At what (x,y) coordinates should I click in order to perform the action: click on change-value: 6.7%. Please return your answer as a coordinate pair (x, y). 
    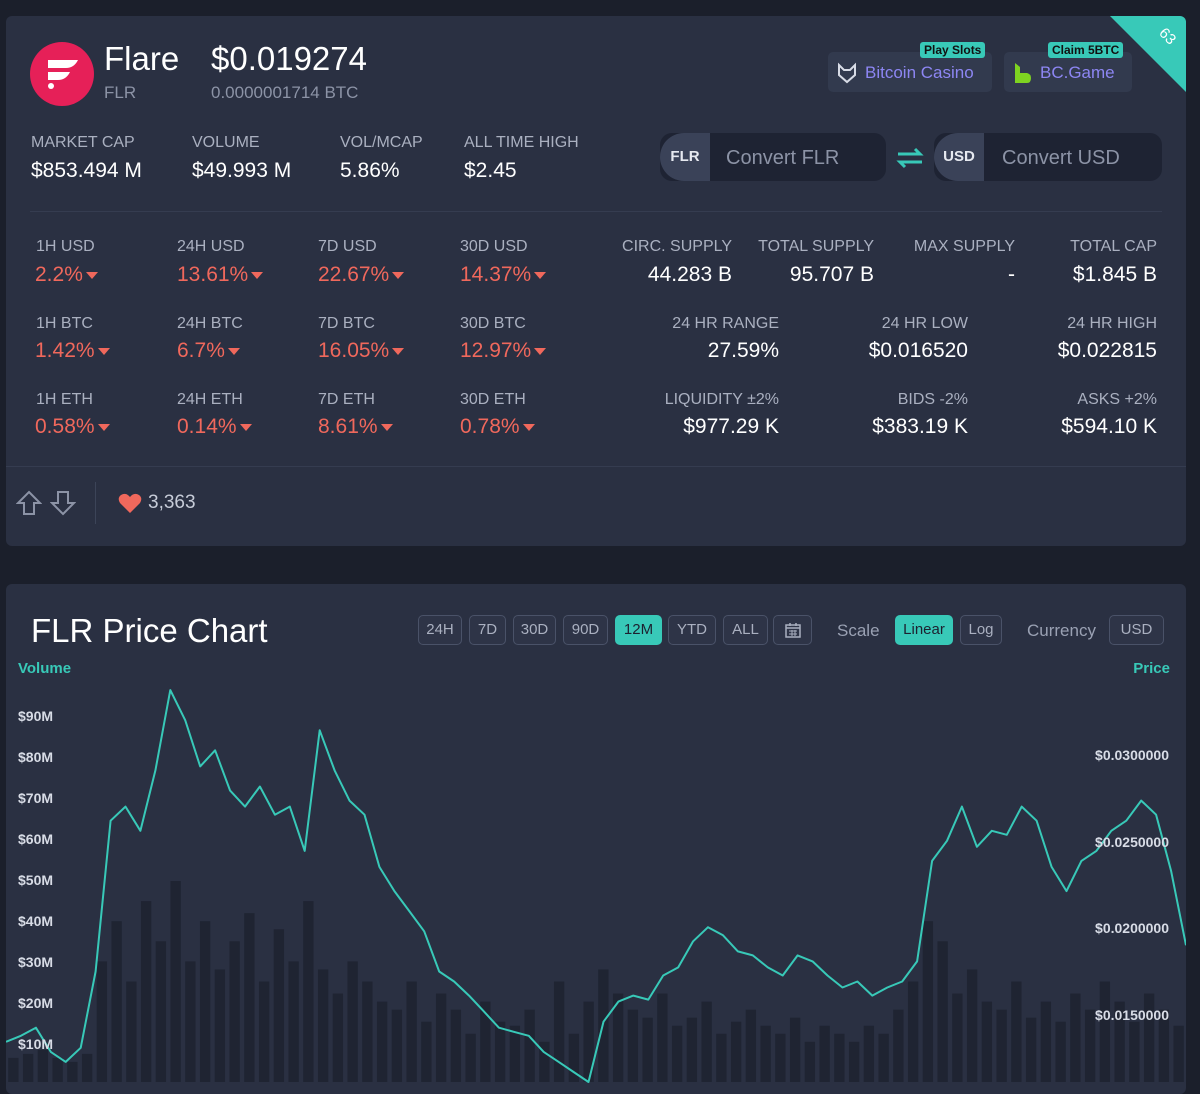
    Looking at the image, I should click on (208, 351).